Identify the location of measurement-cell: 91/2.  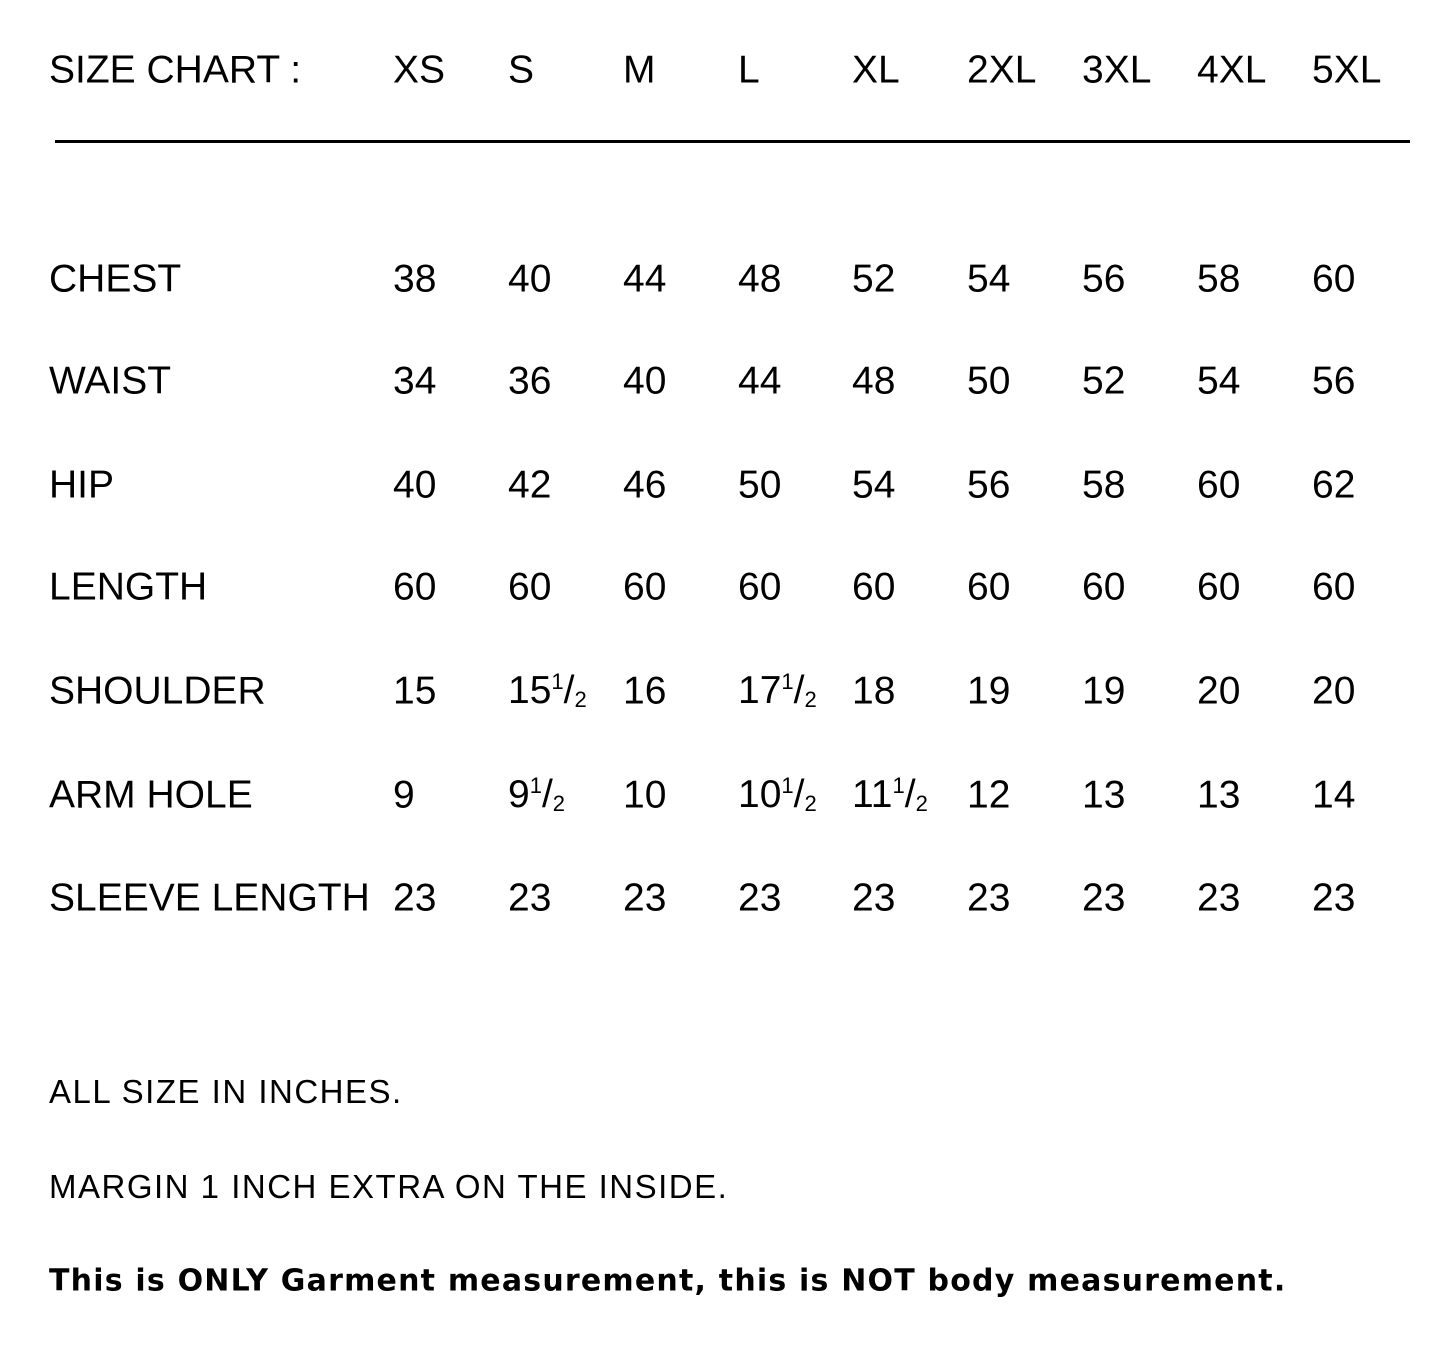
(537, 794).